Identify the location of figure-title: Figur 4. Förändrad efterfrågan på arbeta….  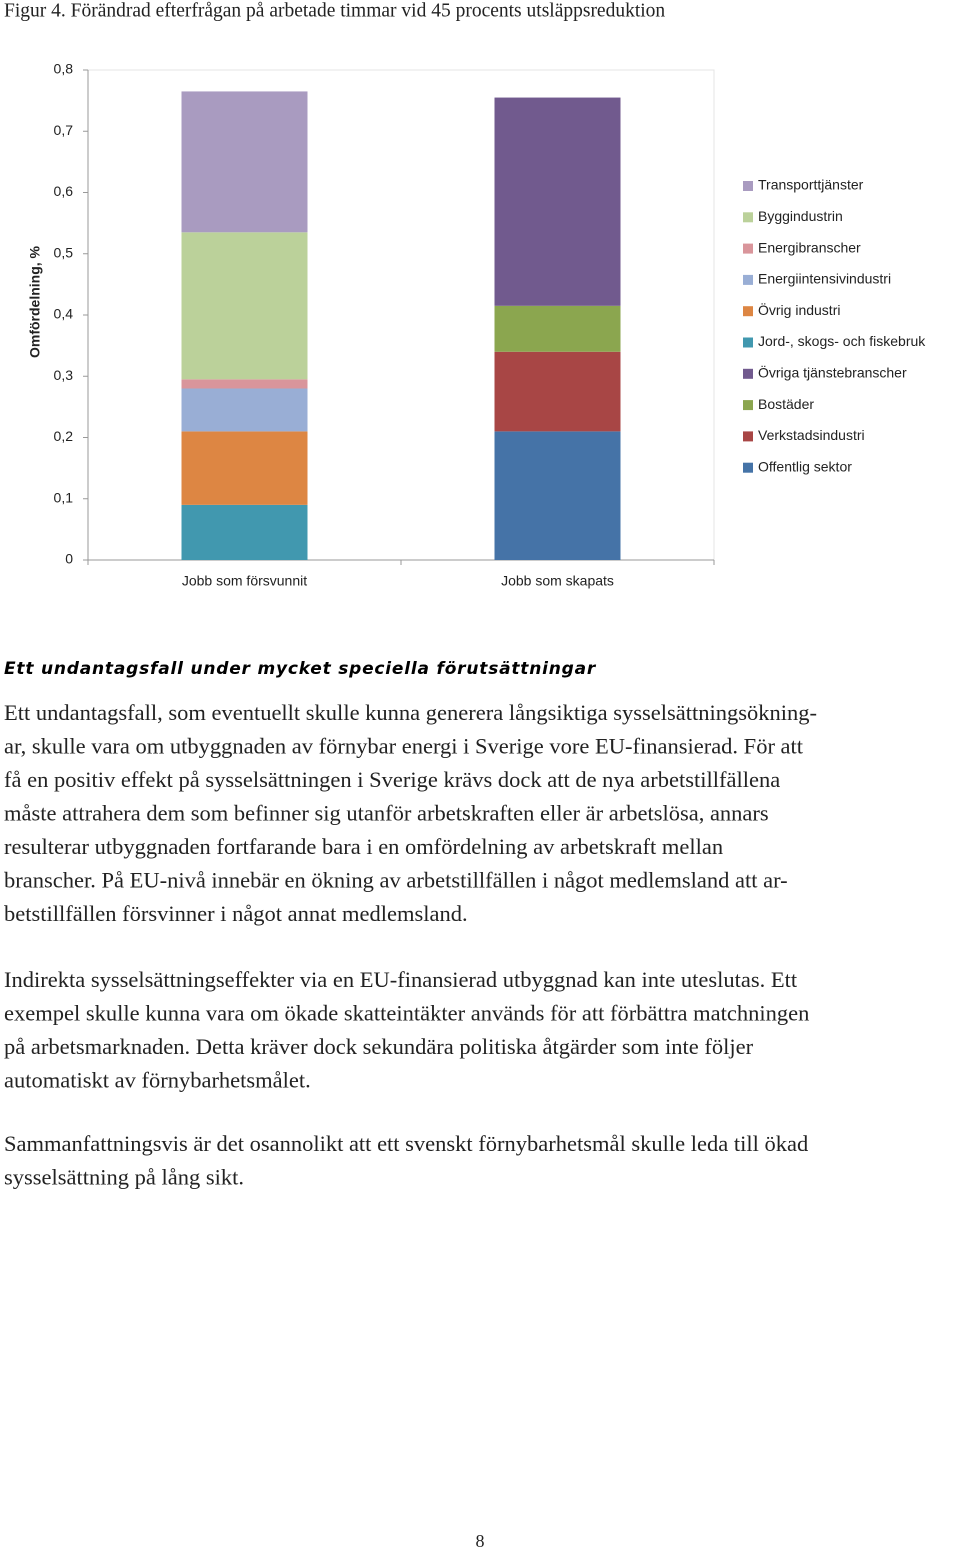
(334, 10).